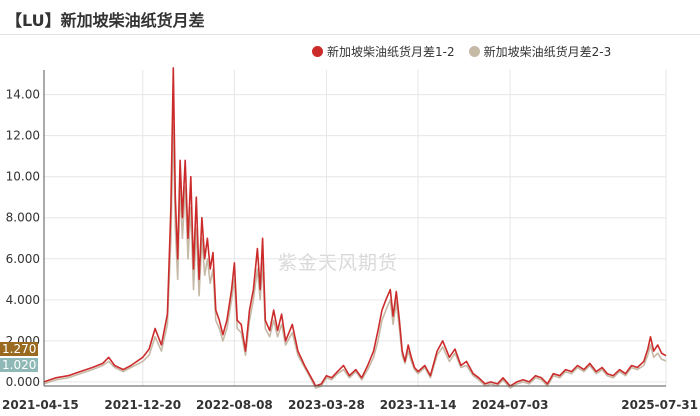  What do you see at coordinates (40, 405) in the screenshot?
I see `x-tick-label: 2021-04-15` at bounding box center [40, 405].